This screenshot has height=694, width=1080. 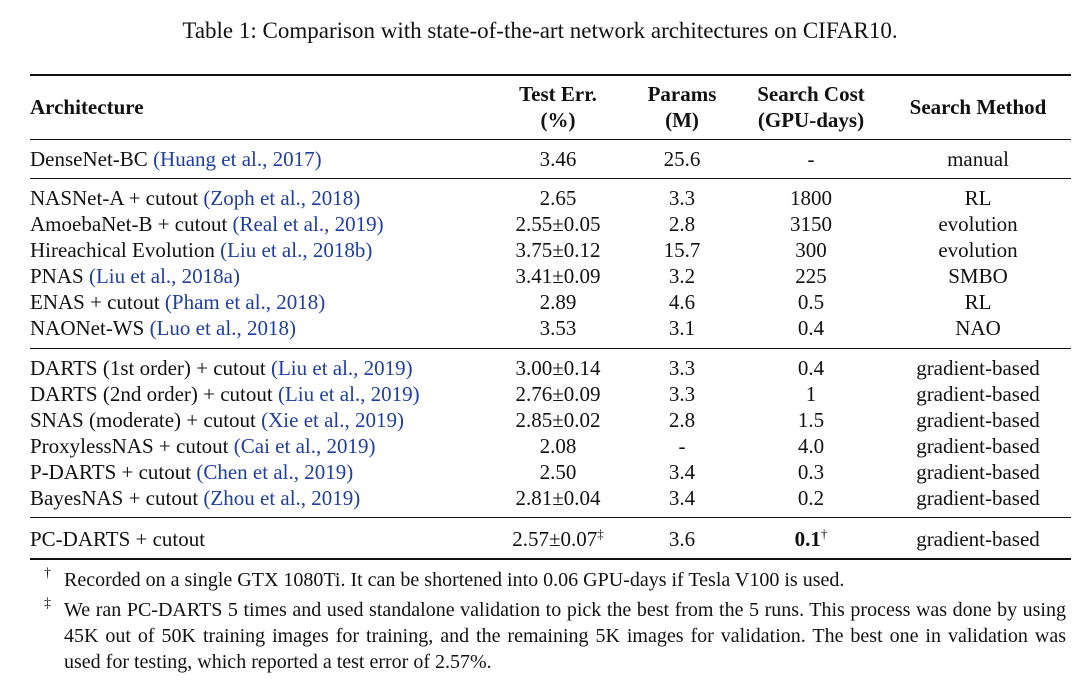 I want to click on dagger-mark: †, so click(x=824, y=533).